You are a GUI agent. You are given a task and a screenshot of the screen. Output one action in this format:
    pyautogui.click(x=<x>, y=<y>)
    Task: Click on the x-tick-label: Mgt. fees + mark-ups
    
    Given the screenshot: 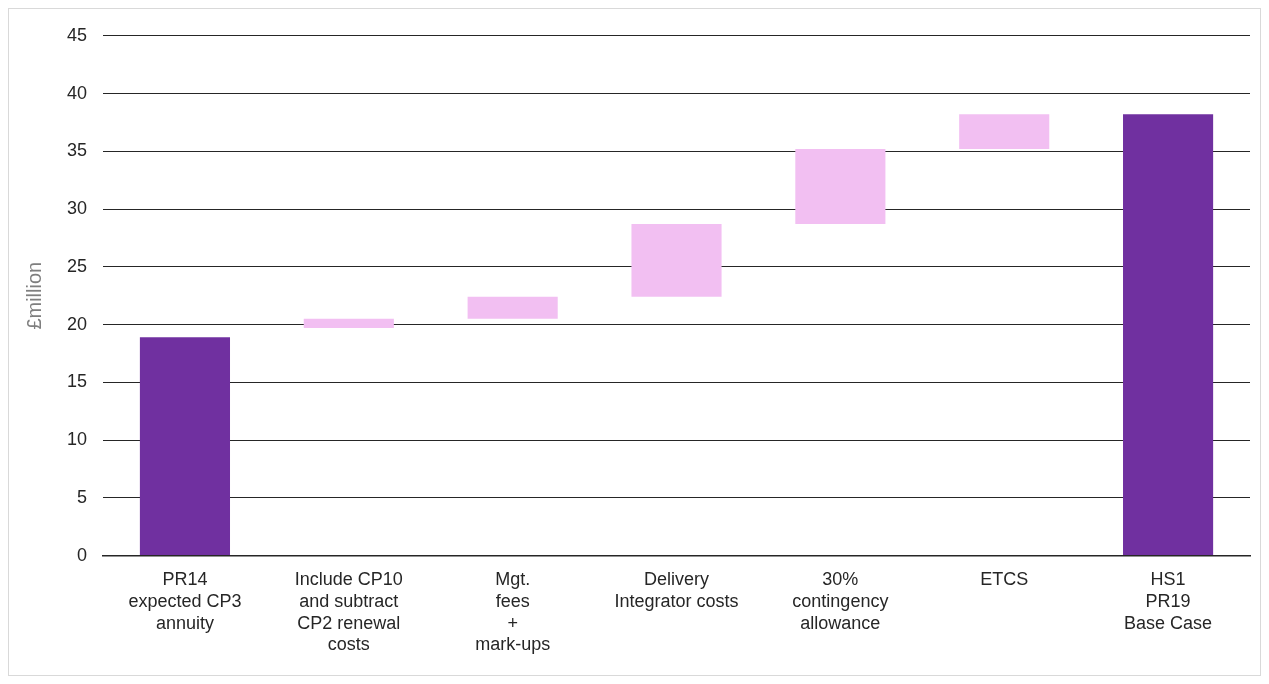 What is the action you would take?
    pyautogui.click(x=513, y=612)
    